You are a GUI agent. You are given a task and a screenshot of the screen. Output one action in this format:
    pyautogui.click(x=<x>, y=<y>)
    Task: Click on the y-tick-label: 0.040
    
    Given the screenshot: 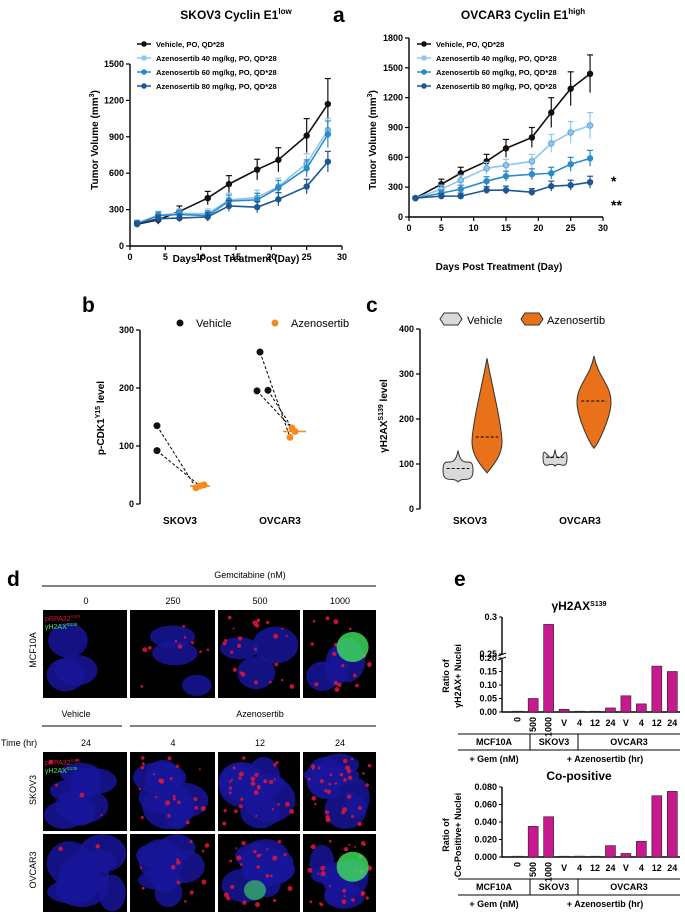 What is the action you would take?
    pyautogui.click(x=485, y=822)
    